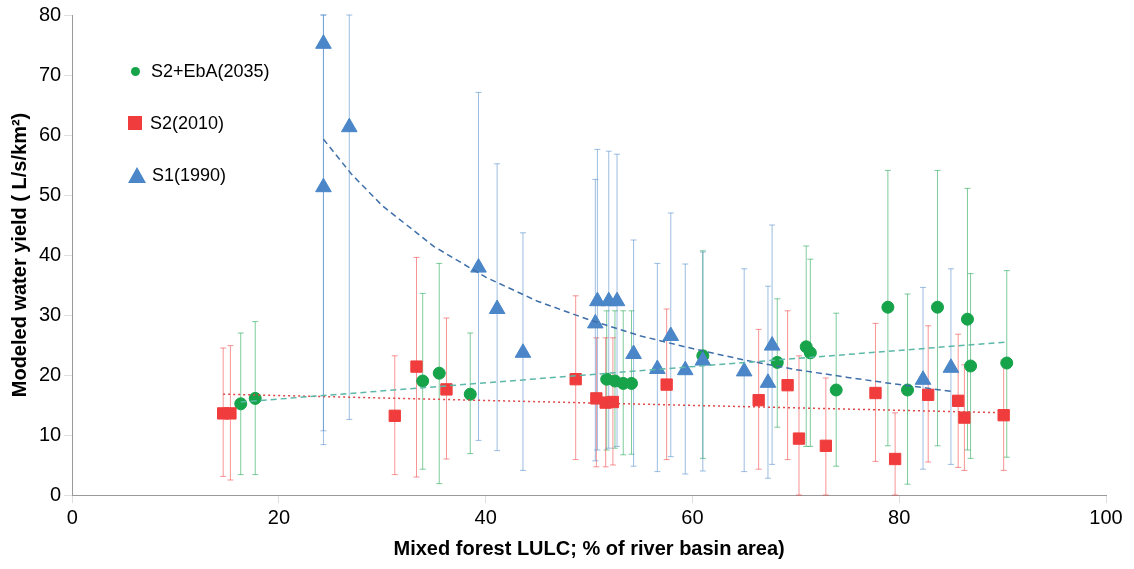 The image size is (1134, 569). Describe the element at coordinates (56, 493) in the screenshot. I see `y-tick-label: 0` at that location.